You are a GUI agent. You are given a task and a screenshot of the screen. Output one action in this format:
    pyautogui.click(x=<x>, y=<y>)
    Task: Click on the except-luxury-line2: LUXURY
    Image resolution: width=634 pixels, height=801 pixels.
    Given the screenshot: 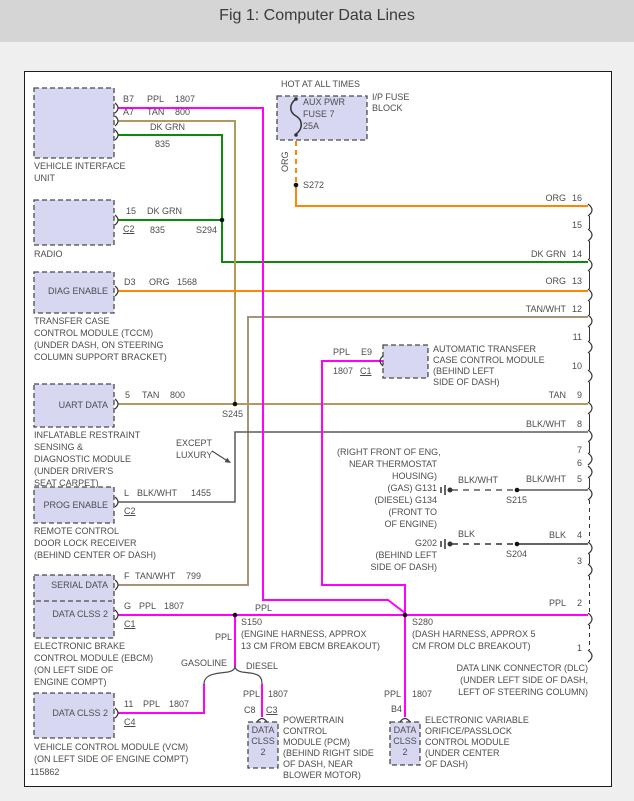 What is the action you would take?
    pyautogui.click(x=194, y=455)
    